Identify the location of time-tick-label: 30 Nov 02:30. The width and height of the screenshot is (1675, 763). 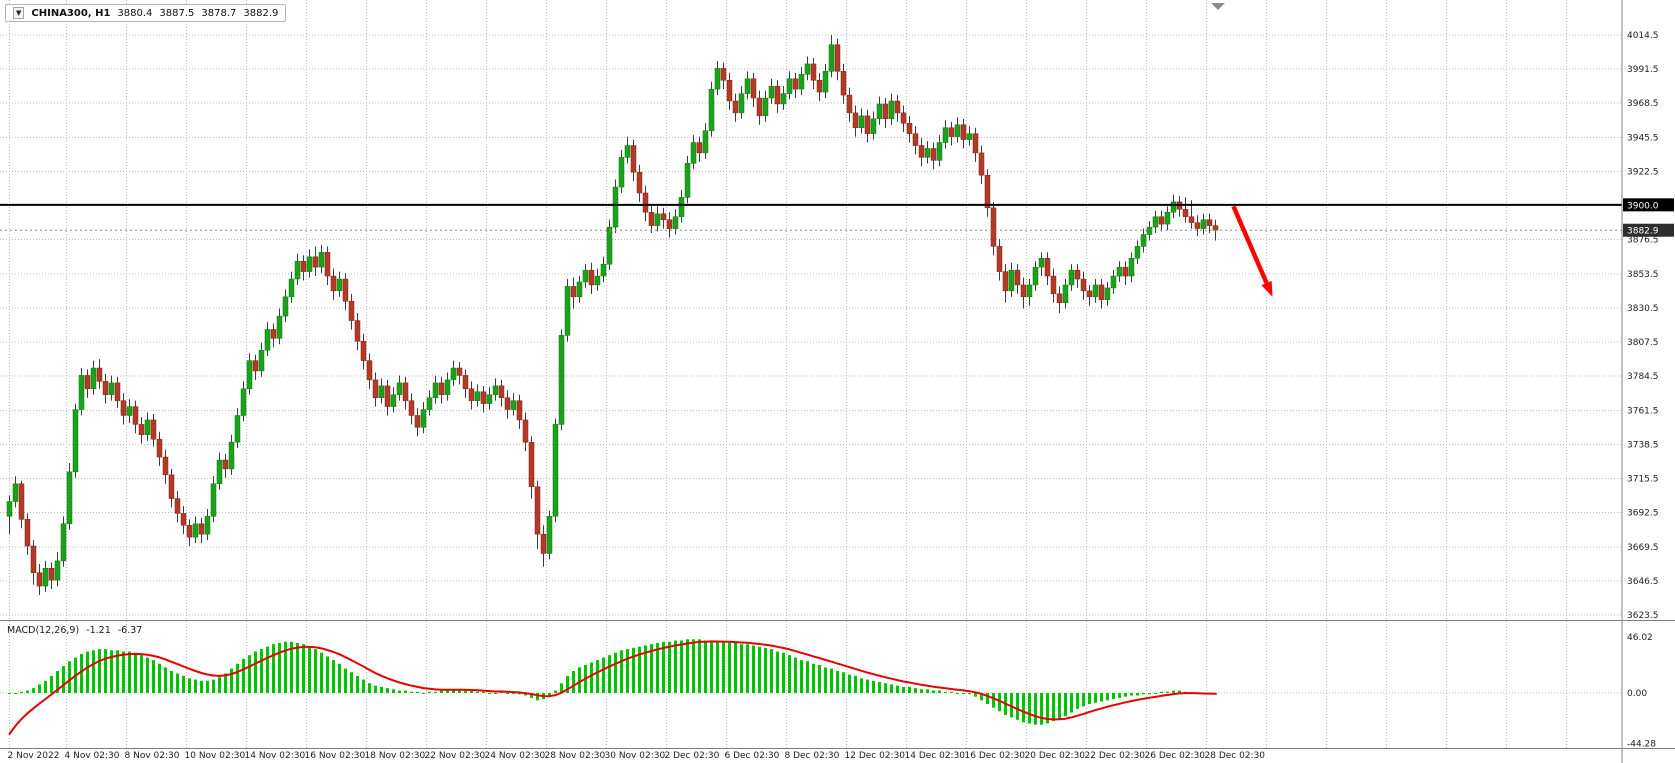
(635, 756).